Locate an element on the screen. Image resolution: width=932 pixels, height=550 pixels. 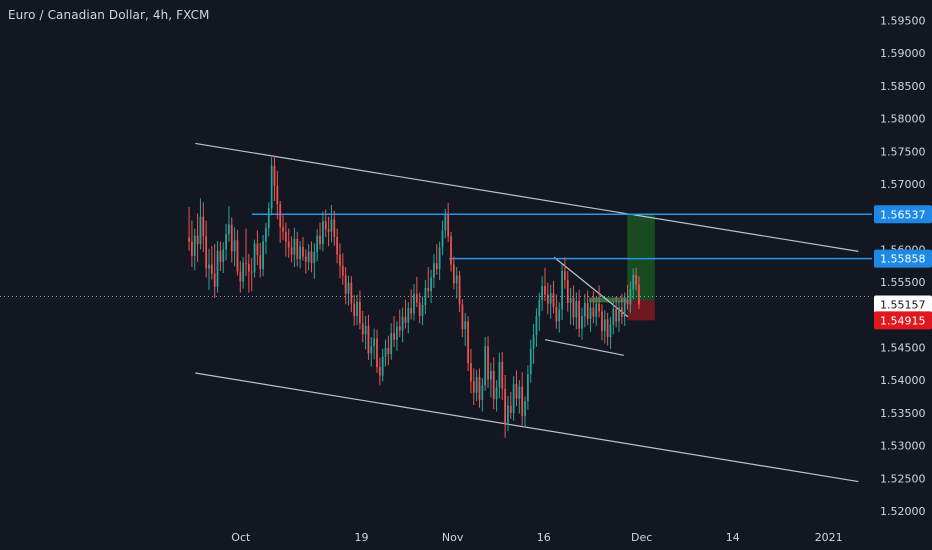
time-axis: Oct 19 Nov 16 Dec 14 2021 is located at coordinates (536, 537).